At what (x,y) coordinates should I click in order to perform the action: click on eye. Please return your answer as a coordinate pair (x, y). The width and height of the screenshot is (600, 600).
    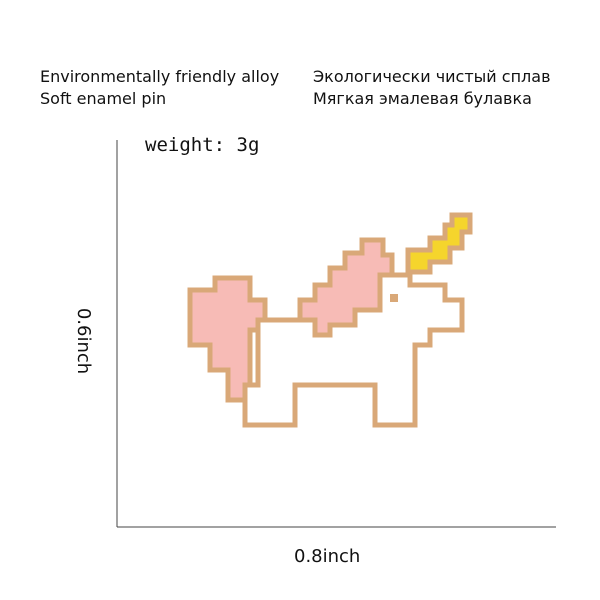
    Looking at the image, I should click on (394, 298).